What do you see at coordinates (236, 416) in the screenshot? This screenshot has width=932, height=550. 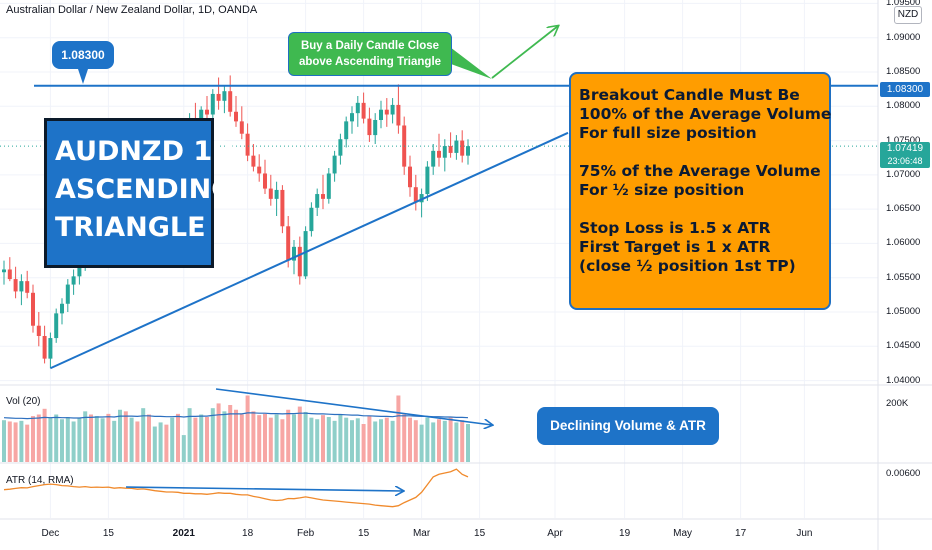 I see `volume-ma-path` at bounding box center [236, 416].